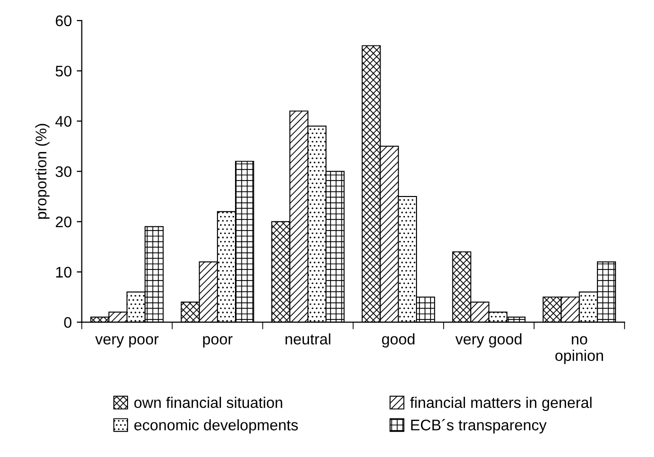  Describe the element at coordinates (217, 342) in the screenshot. I see `x-tick-label: poor` at that location.